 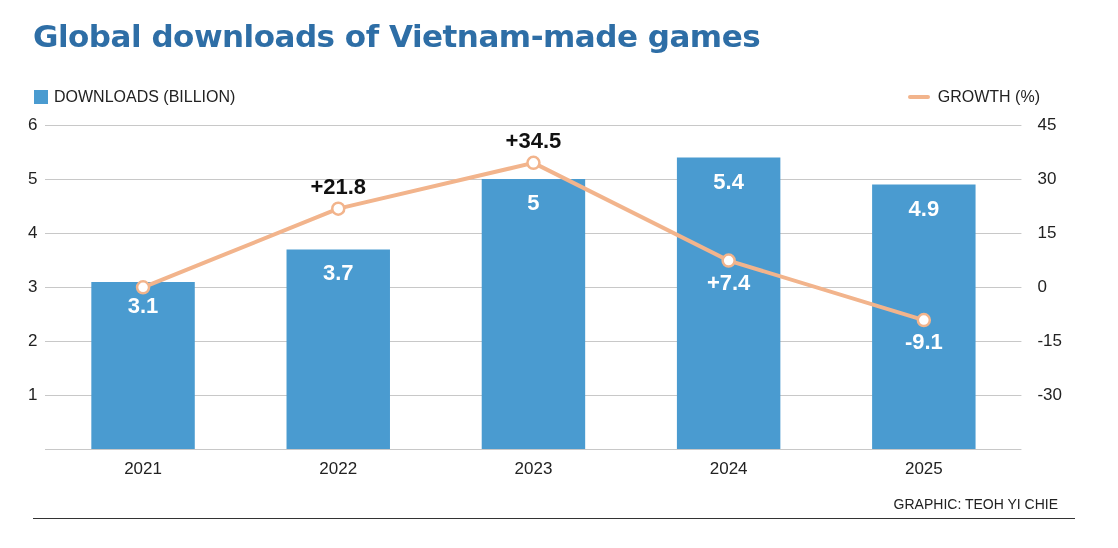 I want to click on data-label: +34.5, so click(x=533, y=140).